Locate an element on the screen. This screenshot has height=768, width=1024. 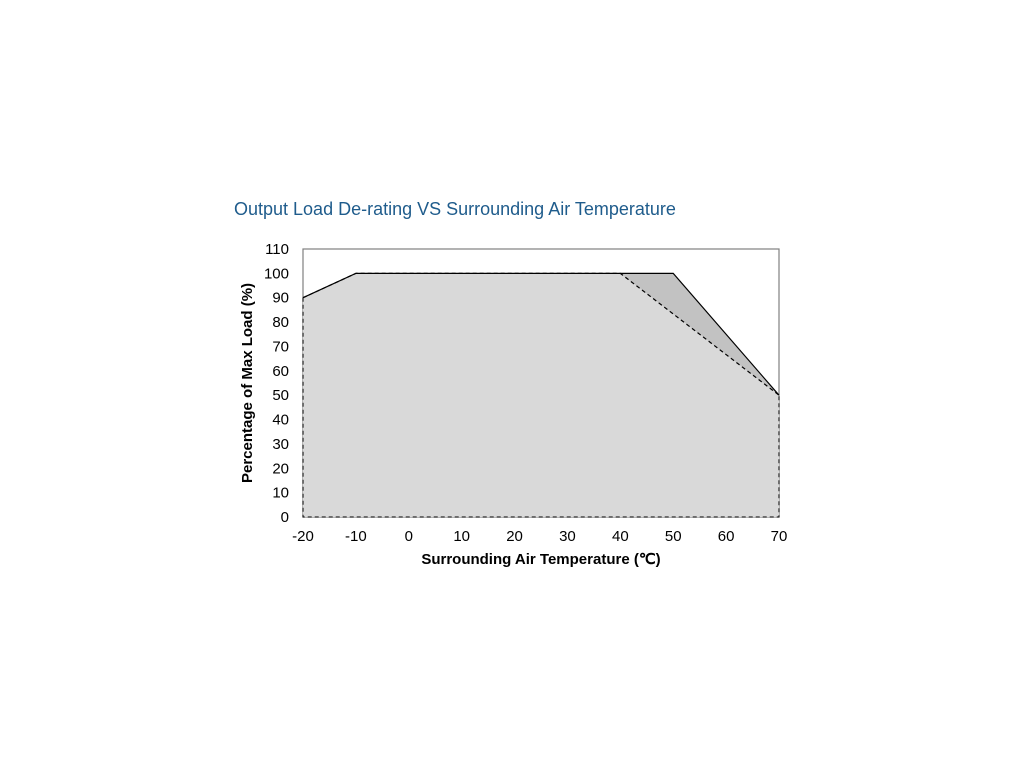
x-tick-label: 60 is located at coordinates (726, 536).